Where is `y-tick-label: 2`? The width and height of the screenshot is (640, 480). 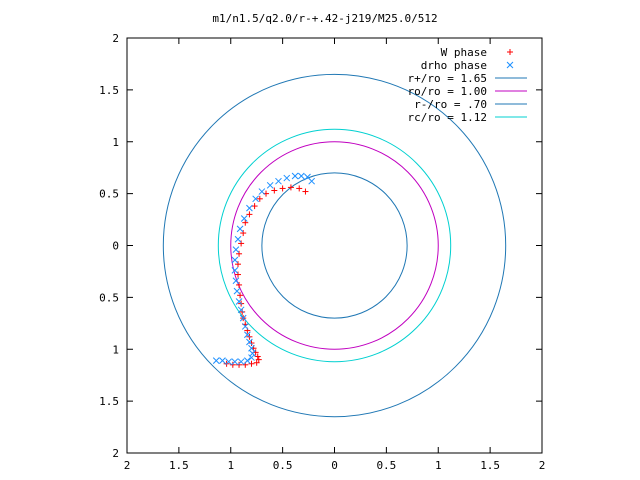
y-tick-label: 2 is located at coordinates (115, 38).